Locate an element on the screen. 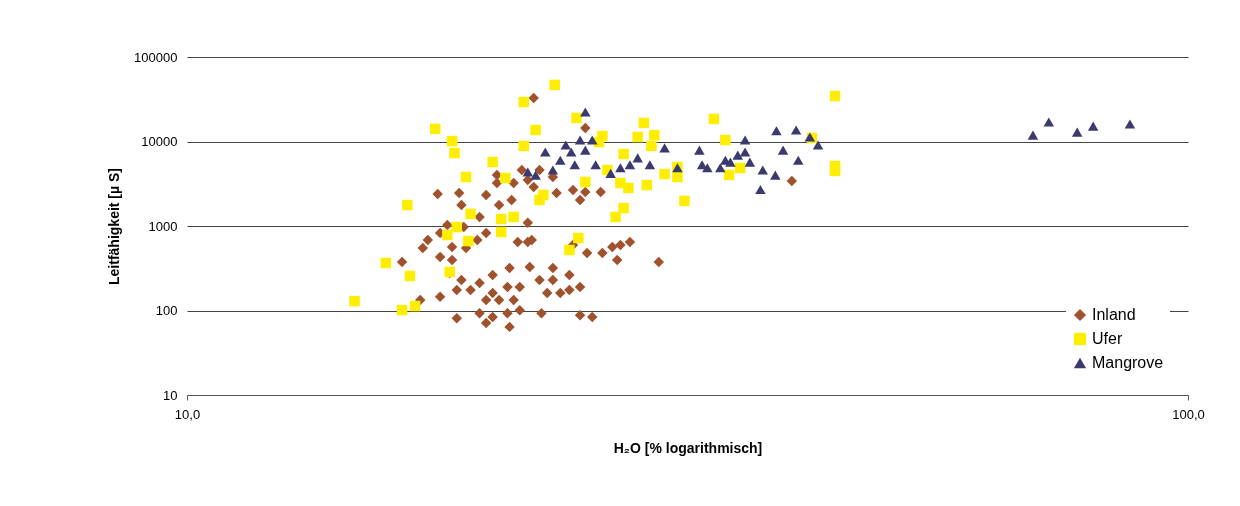  y-tick-label: 10000 is located at coordinates (159, 141).